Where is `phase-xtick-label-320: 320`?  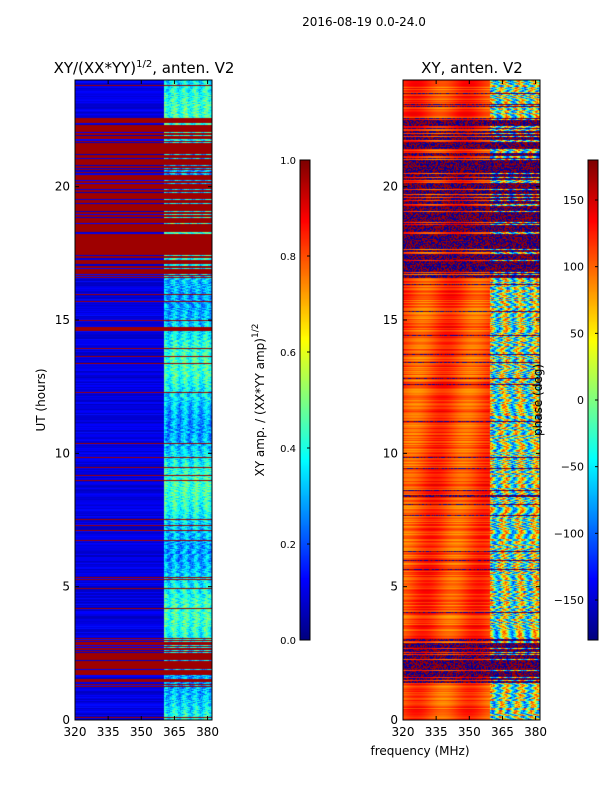 phase-xtick-label-320: 320 is located at coordinates (403, 732).